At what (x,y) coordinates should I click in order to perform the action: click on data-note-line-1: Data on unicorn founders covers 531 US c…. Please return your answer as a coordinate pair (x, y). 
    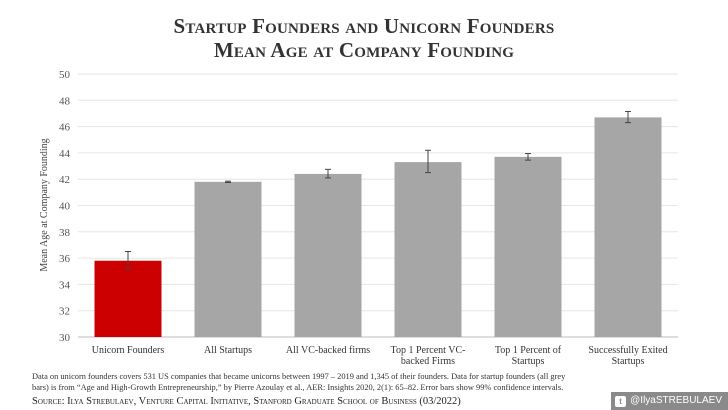
    Looking at the image, I should click on (299, 376).